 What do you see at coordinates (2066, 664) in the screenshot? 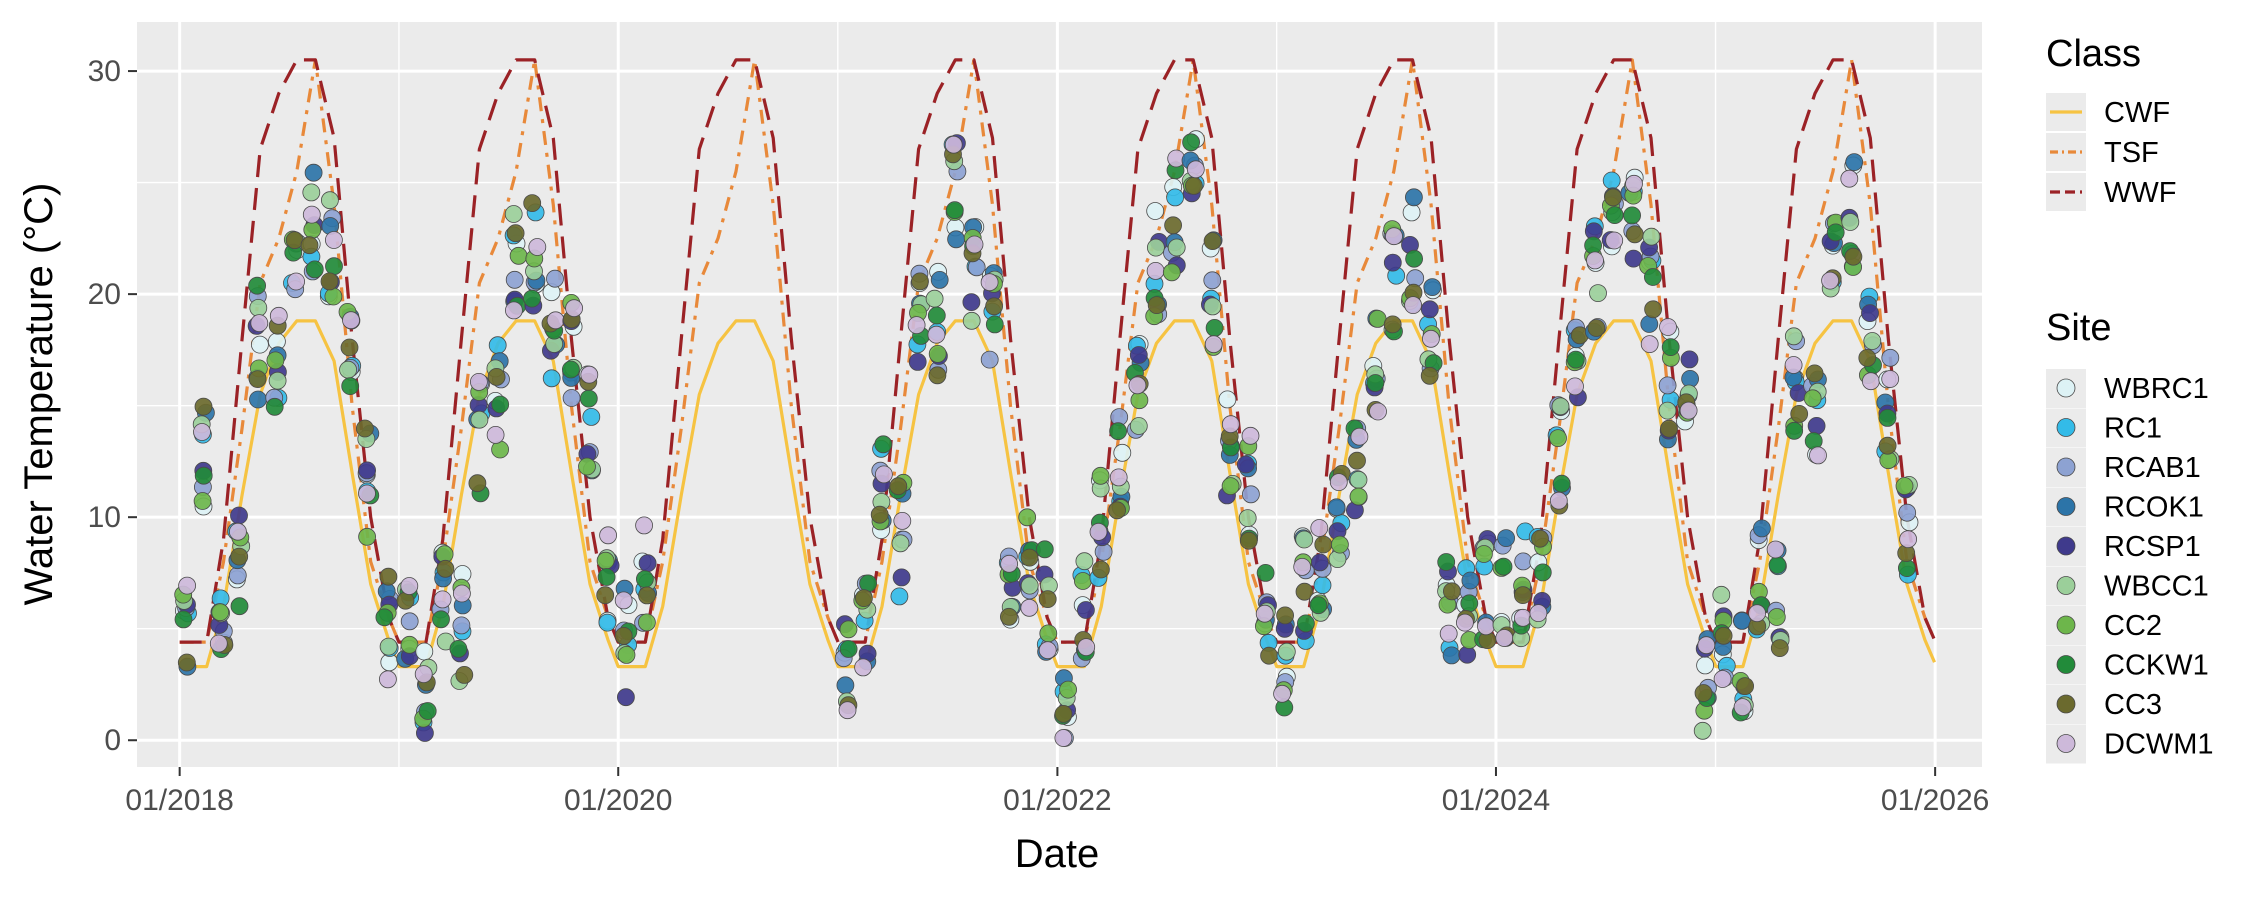
I see `site-key-cckw1` at bounding box center [2066, 664].